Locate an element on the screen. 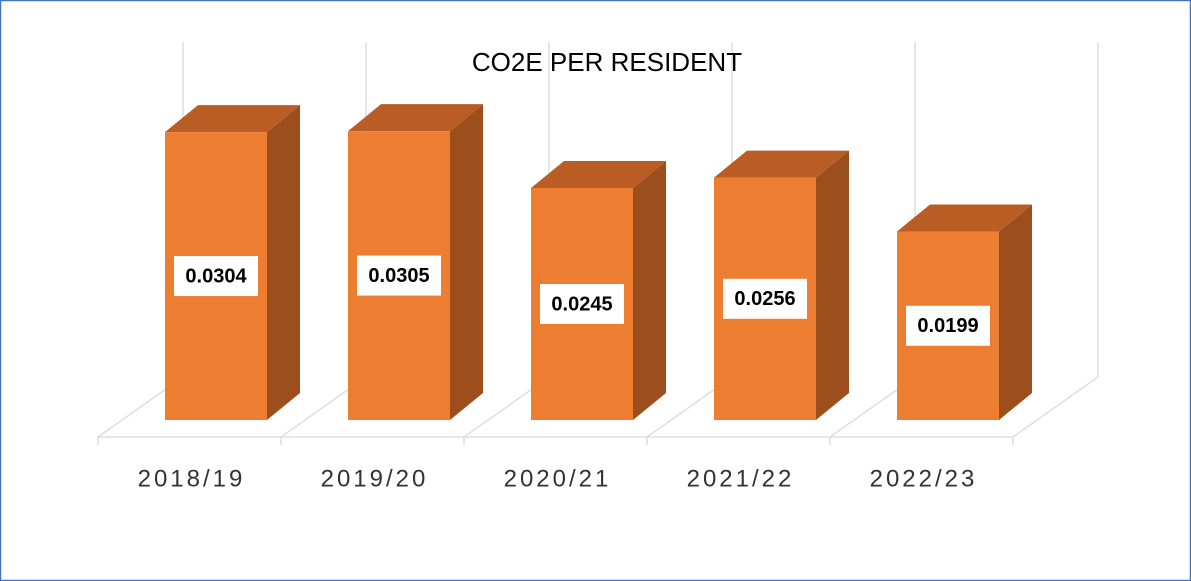 This screenshot has height=581, width=1191. x-tick-label: 2019/20 is located at coordinates (375, 478).